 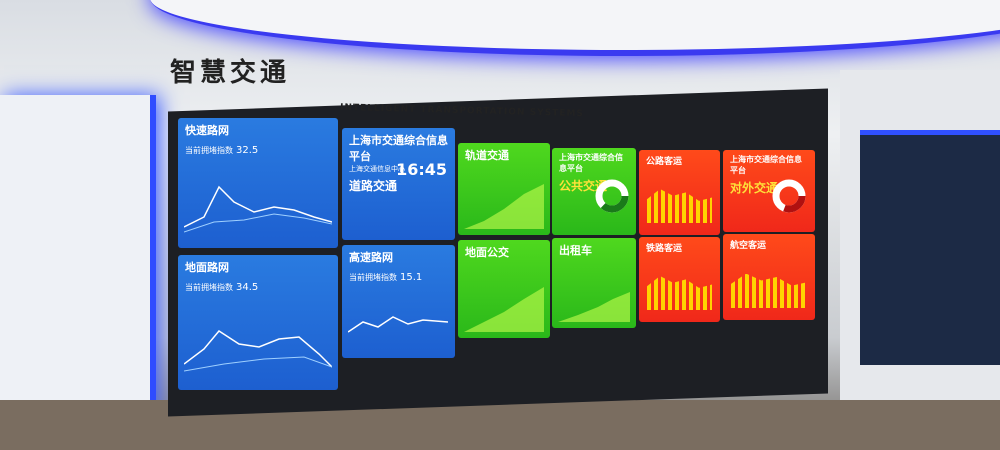 I want to click on panel-title: 轨道交通, so click(x=487, y=155).